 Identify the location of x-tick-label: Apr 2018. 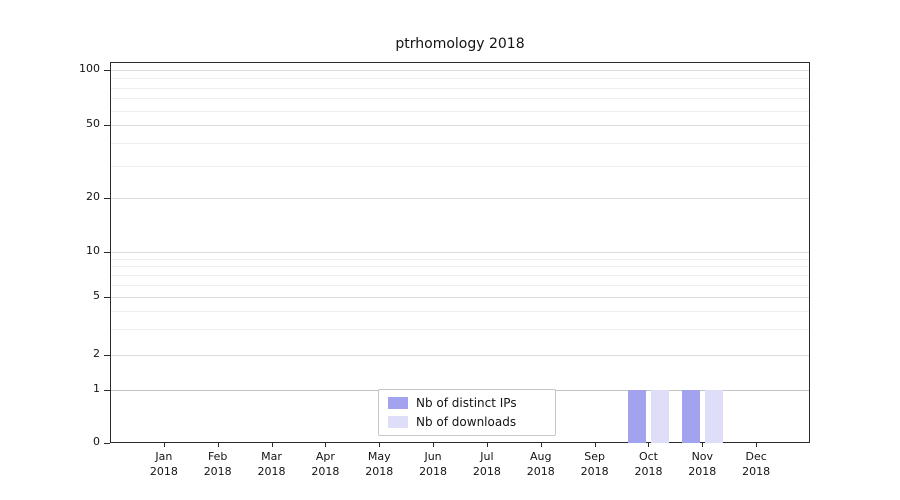
(325, 464).